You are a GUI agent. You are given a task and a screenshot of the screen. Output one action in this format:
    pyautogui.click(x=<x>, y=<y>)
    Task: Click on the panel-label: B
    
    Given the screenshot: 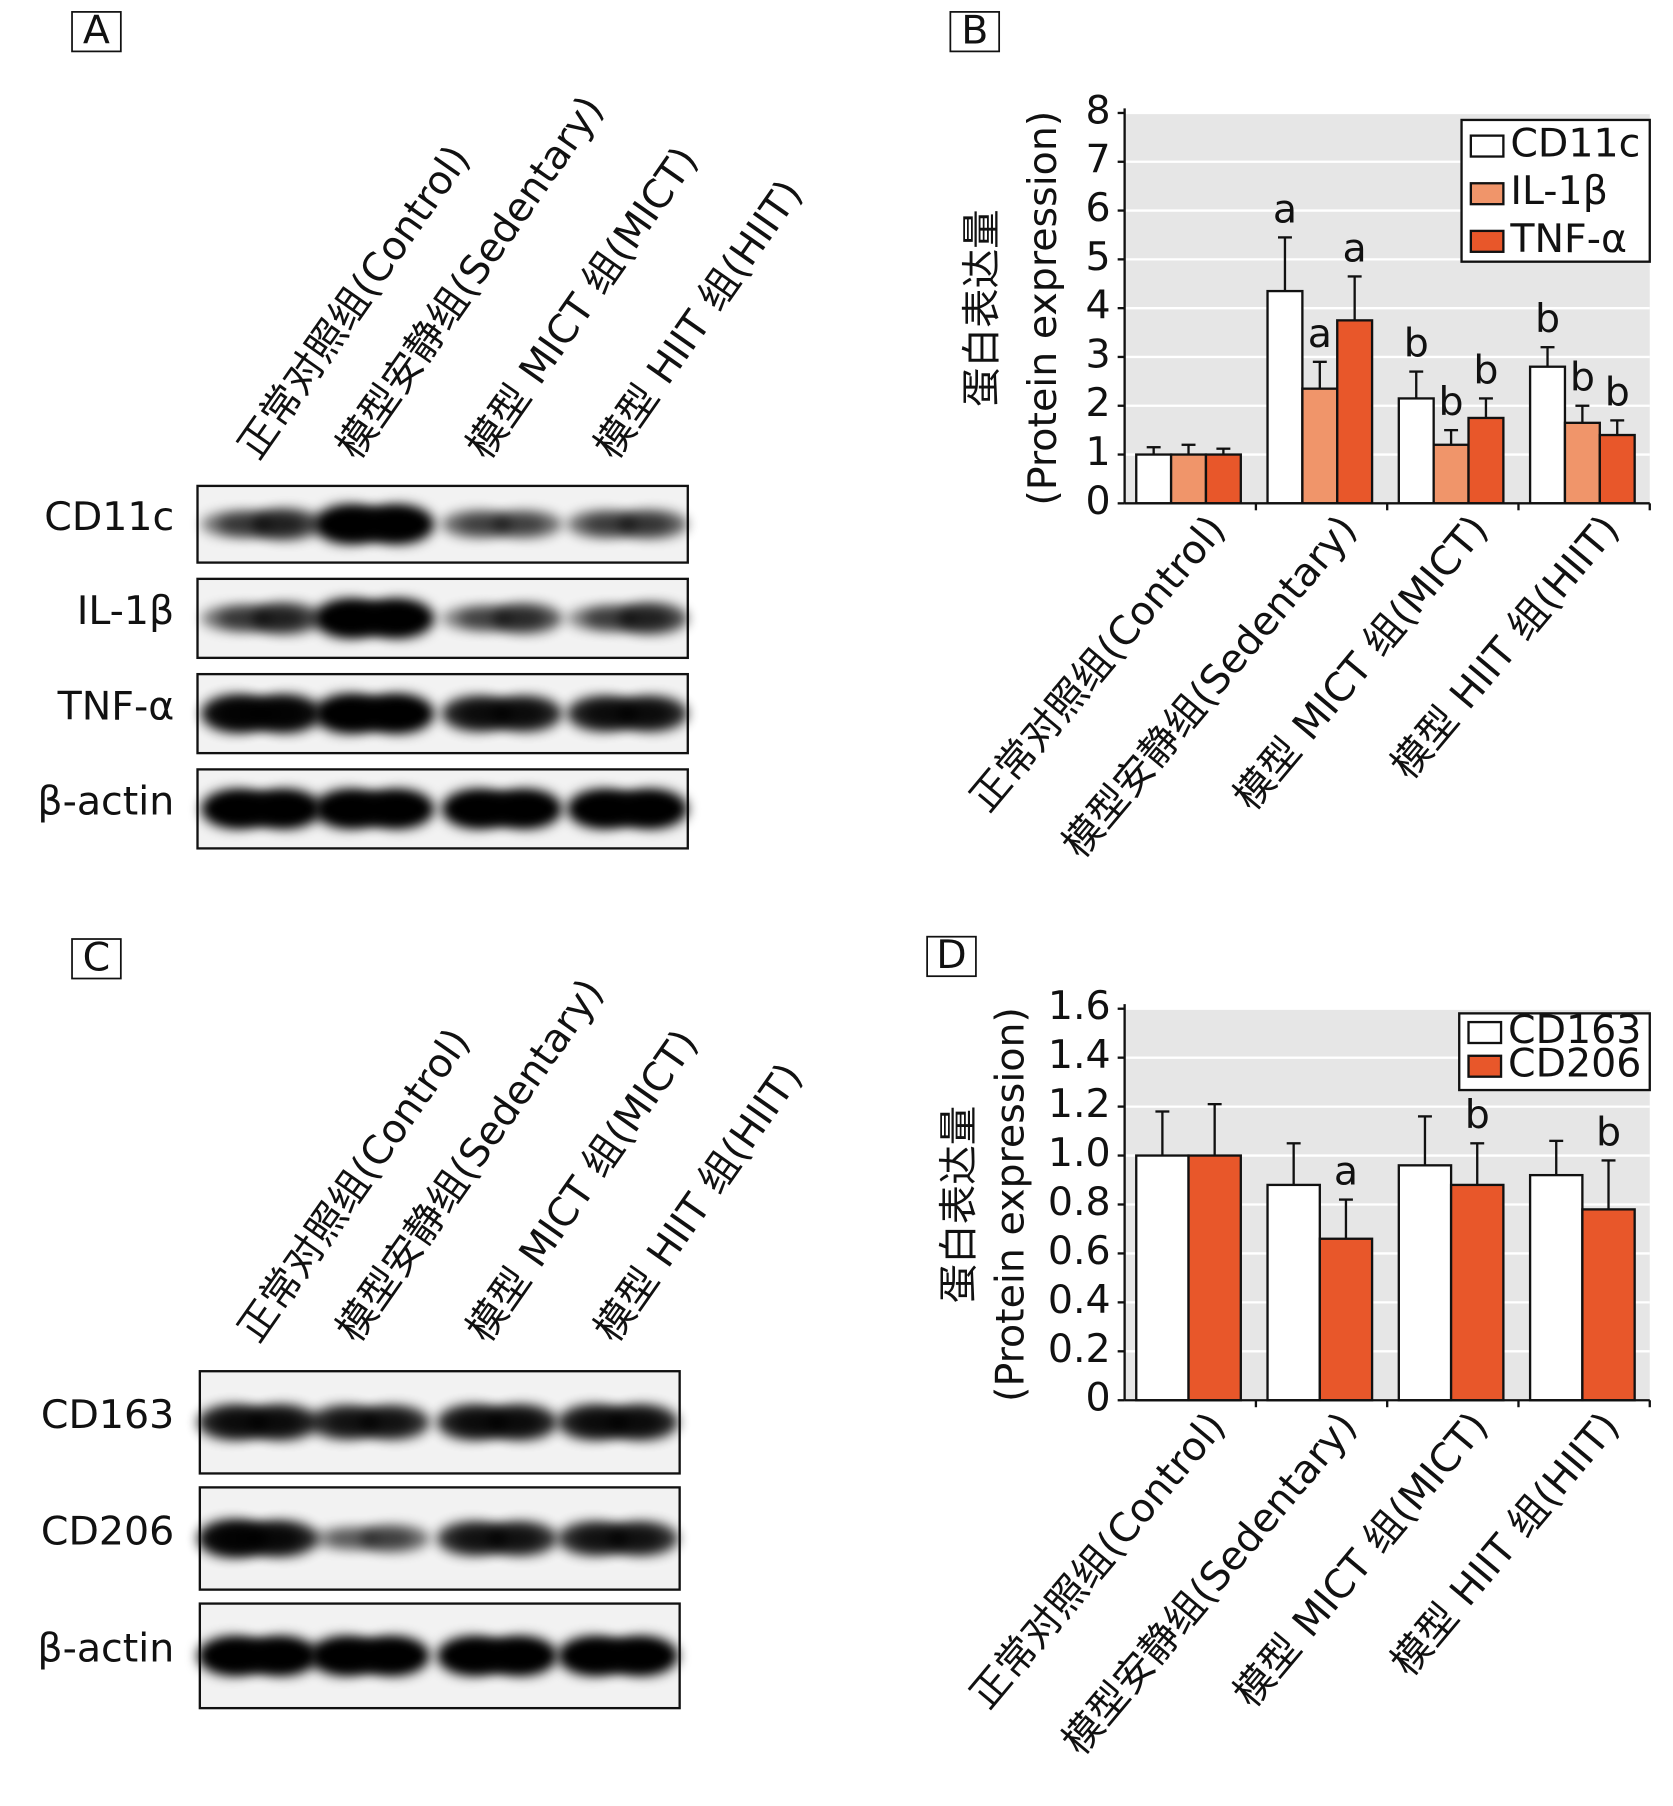 What is the action you would take?
    pyautogui.click(x=974, y=30)
    